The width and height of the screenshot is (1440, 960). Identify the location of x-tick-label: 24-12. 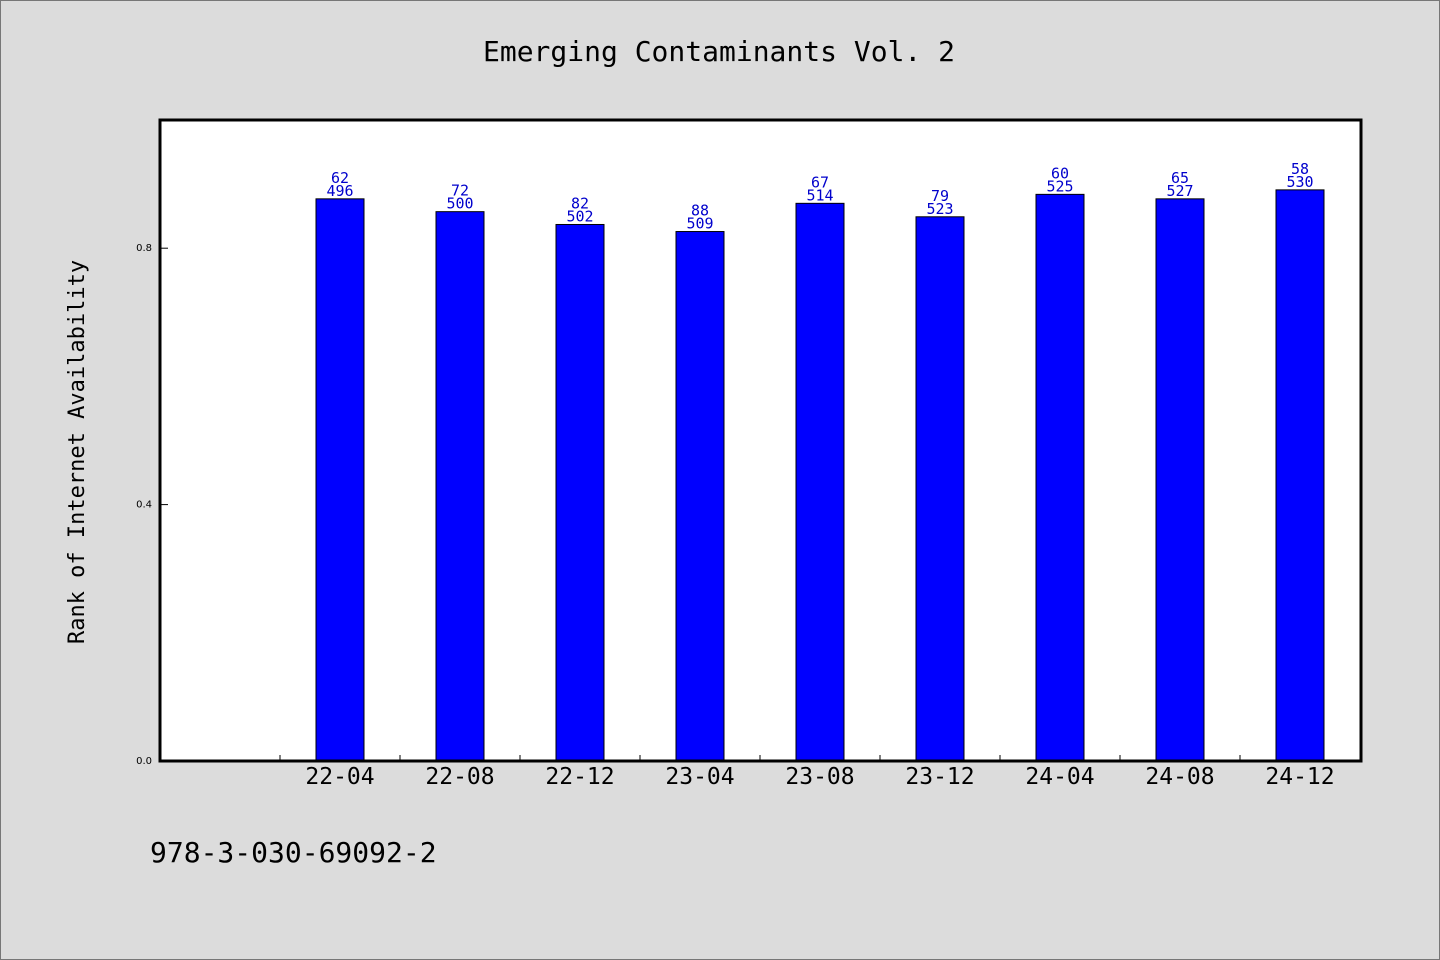
(1299, 777).